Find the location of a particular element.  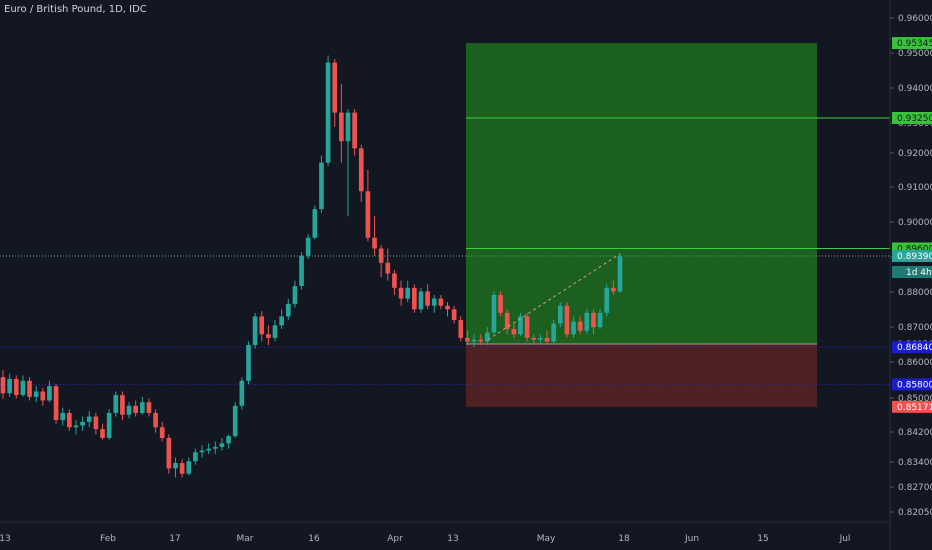

x-tick-label: 15 is located at coordinates (762, 539).